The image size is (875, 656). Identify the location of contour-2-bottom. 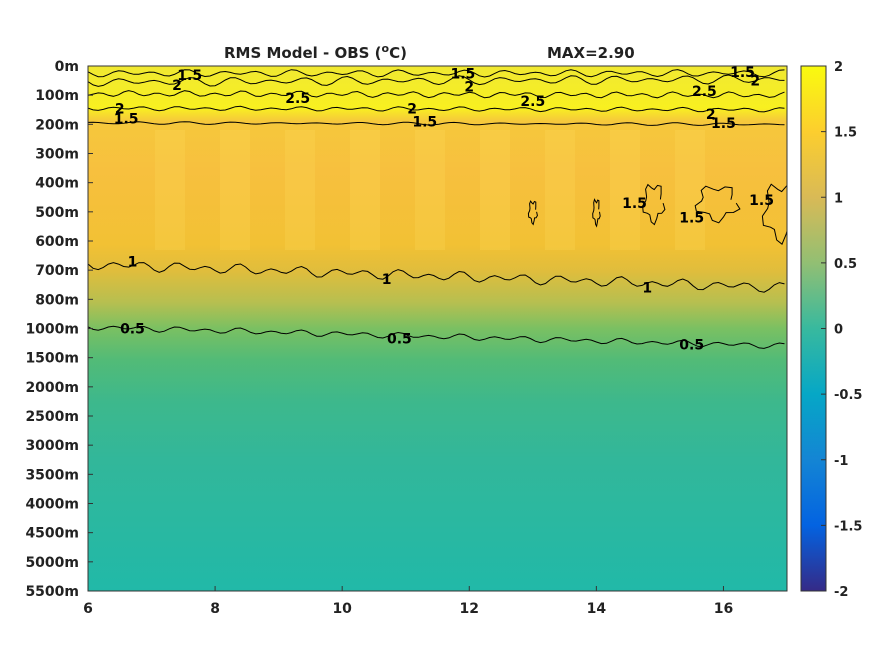
(436, 109).